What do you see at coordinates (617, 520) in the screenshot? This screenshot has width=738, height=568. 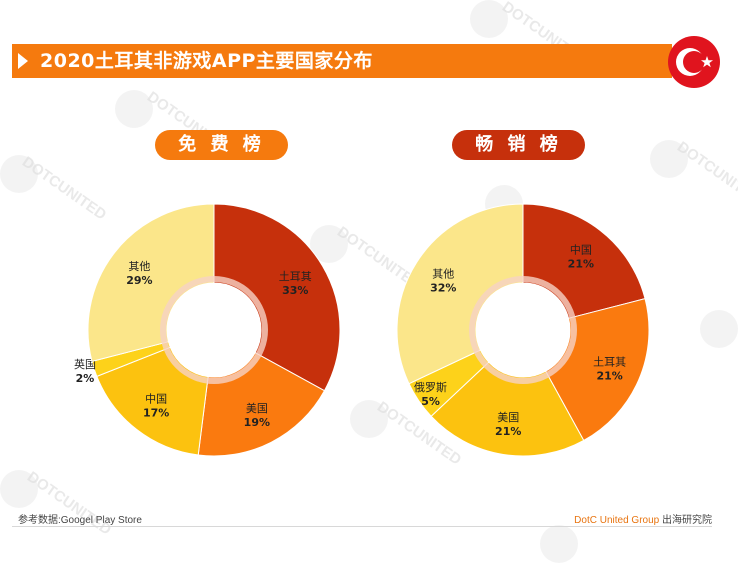 I see `footer-brand: DotC United Group` at bounding box center [617, 520].